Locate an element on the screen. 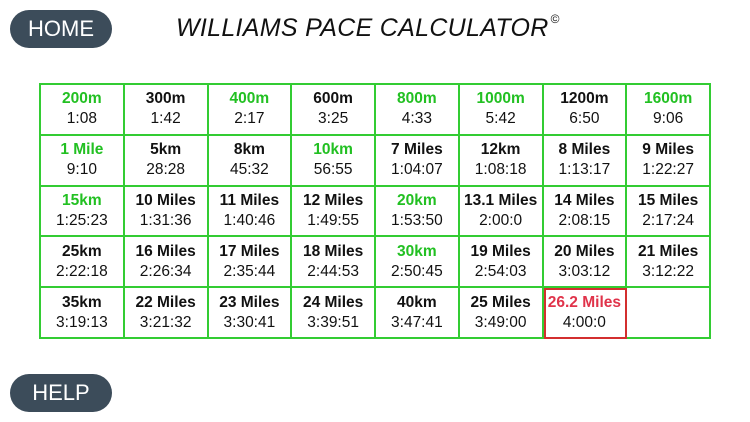 This screenshot has width=750, height=422. distance-label: 1200m is located at coordinates (584, 99).